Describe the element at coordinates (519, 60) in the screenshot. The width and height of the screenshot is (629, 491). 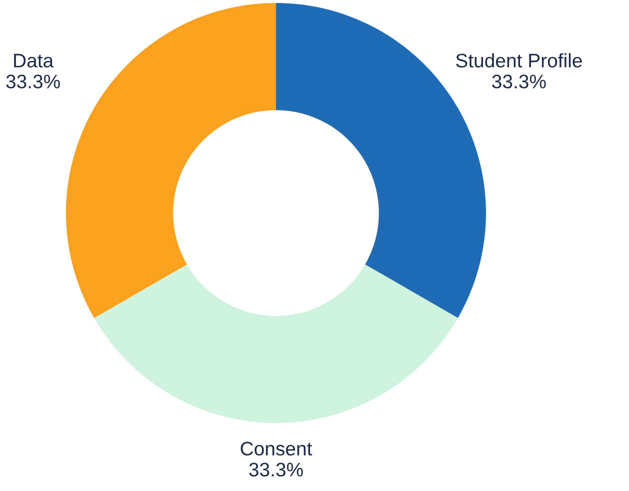
I see `slice-label: Student Profile` at that location.